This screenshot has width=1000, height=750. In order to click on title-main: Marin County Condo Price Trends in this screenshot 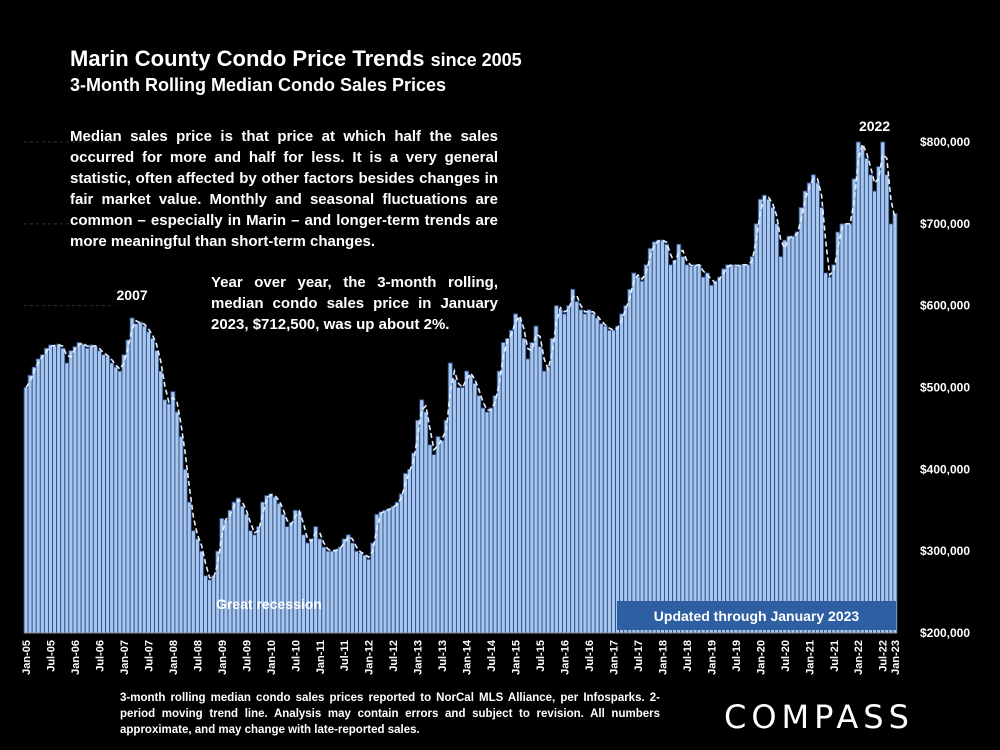, I will do `click(247, 58)`.